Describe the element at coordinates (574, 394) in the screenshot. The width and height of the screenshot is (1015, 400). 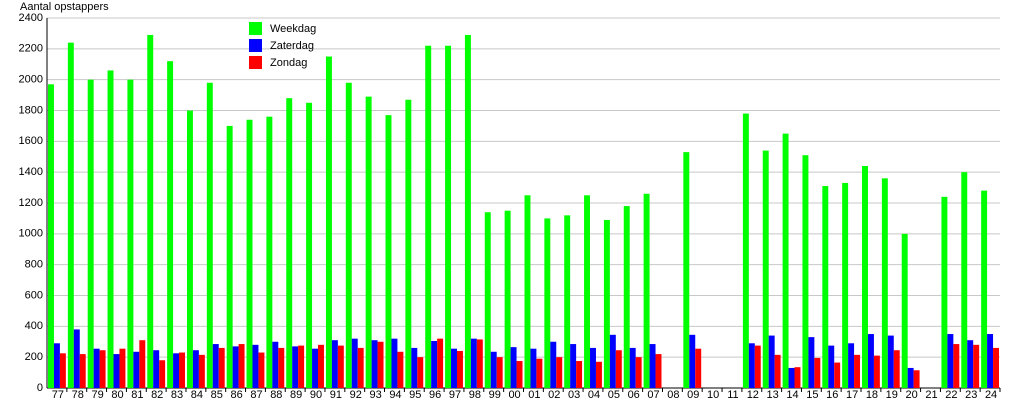
I see `x-tick-label: 03` at that location.